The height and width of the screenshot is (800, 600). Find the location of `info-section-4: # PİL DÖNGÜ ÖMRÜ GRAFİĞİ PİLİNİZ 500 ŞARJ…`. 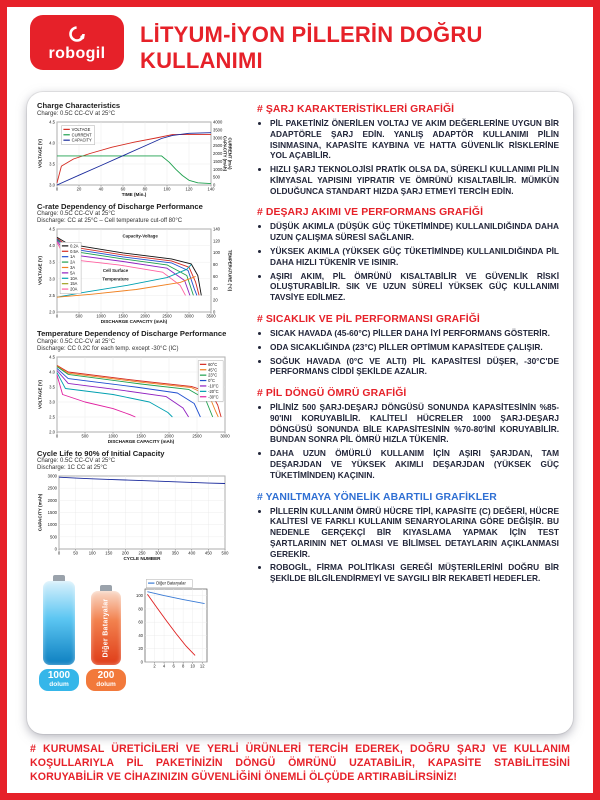

info-section-4: # PİL DÖNGÜ ÖMRÜ GRAFİĞİ PİLİNİZ 500 ŞARJ… is located at coordinates (408, 434).